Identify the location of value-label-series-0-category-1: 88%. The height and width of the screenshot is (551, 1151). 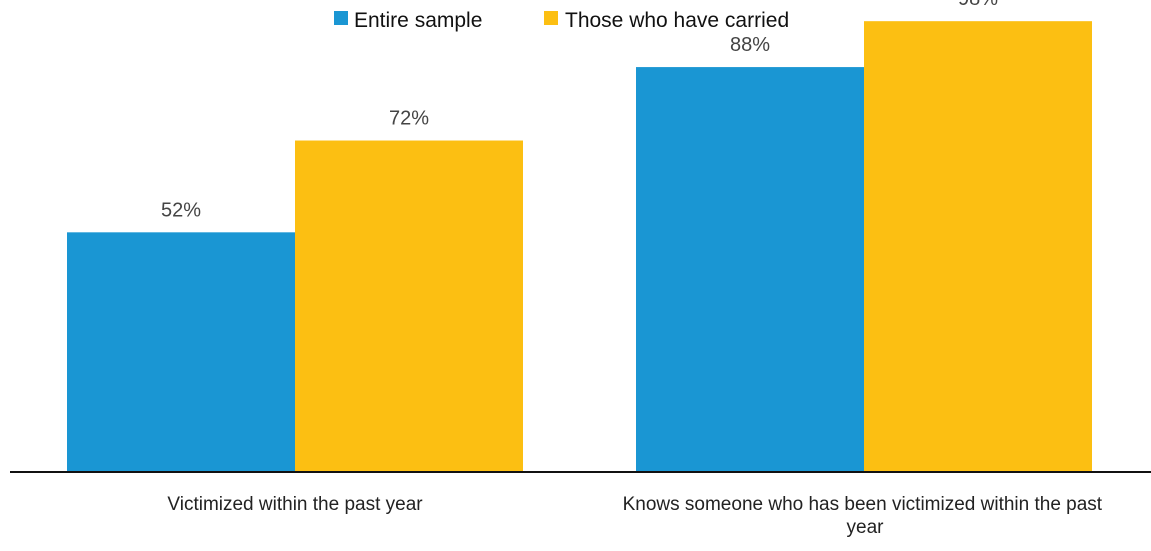
(750, 45).